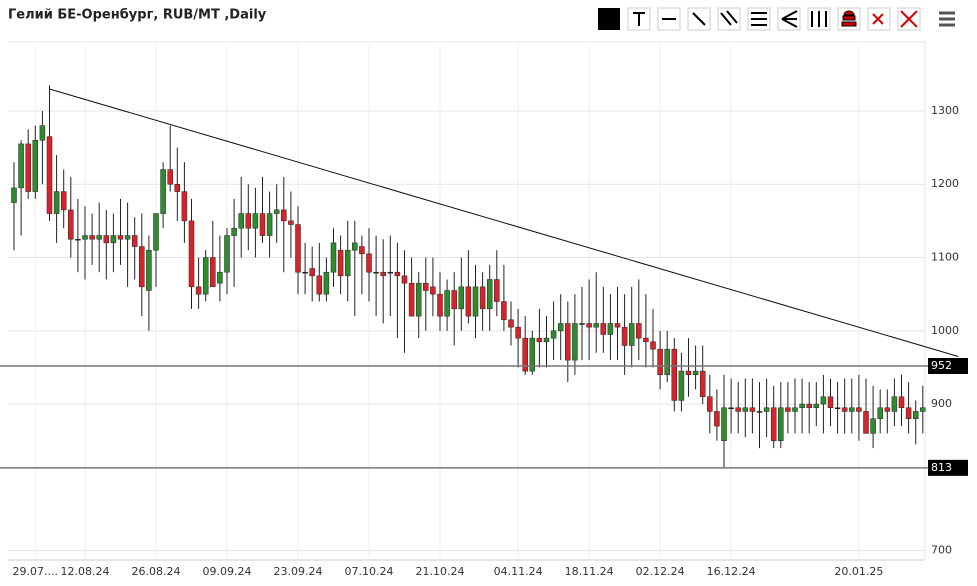 This screenshot has height=586, width=977. What do you see at coordinates (789, 19) in the screenshot?
I see `fan-tool` at bounding box center [789, 19].